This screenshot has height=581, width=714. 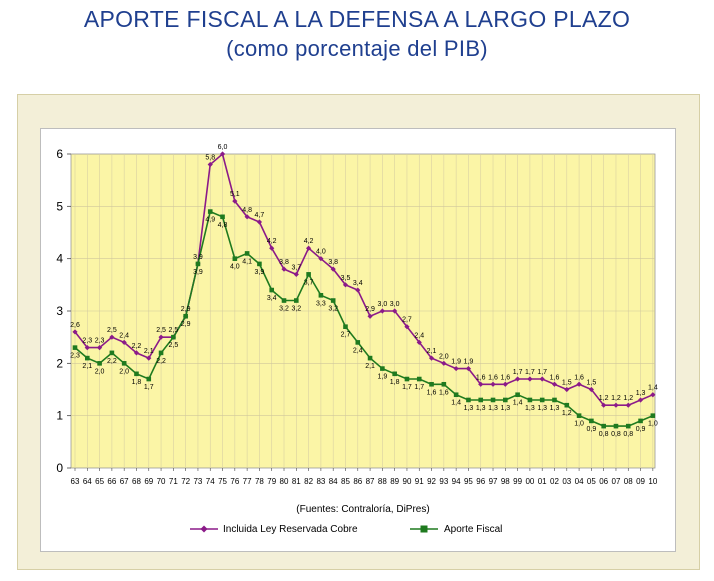 What do you see at coordinates (579, 481) in the screenshot?
I see `x-tick-label: 04` at bounding box center [579, 481].